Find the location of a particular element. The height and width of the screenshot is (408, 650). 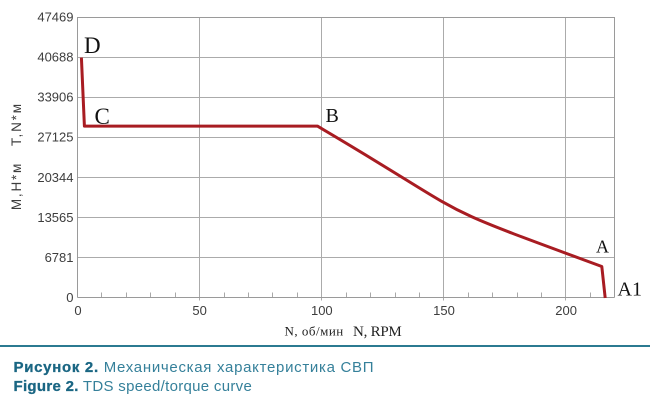

svg-text: A1 is located at coordinates (630, 290).